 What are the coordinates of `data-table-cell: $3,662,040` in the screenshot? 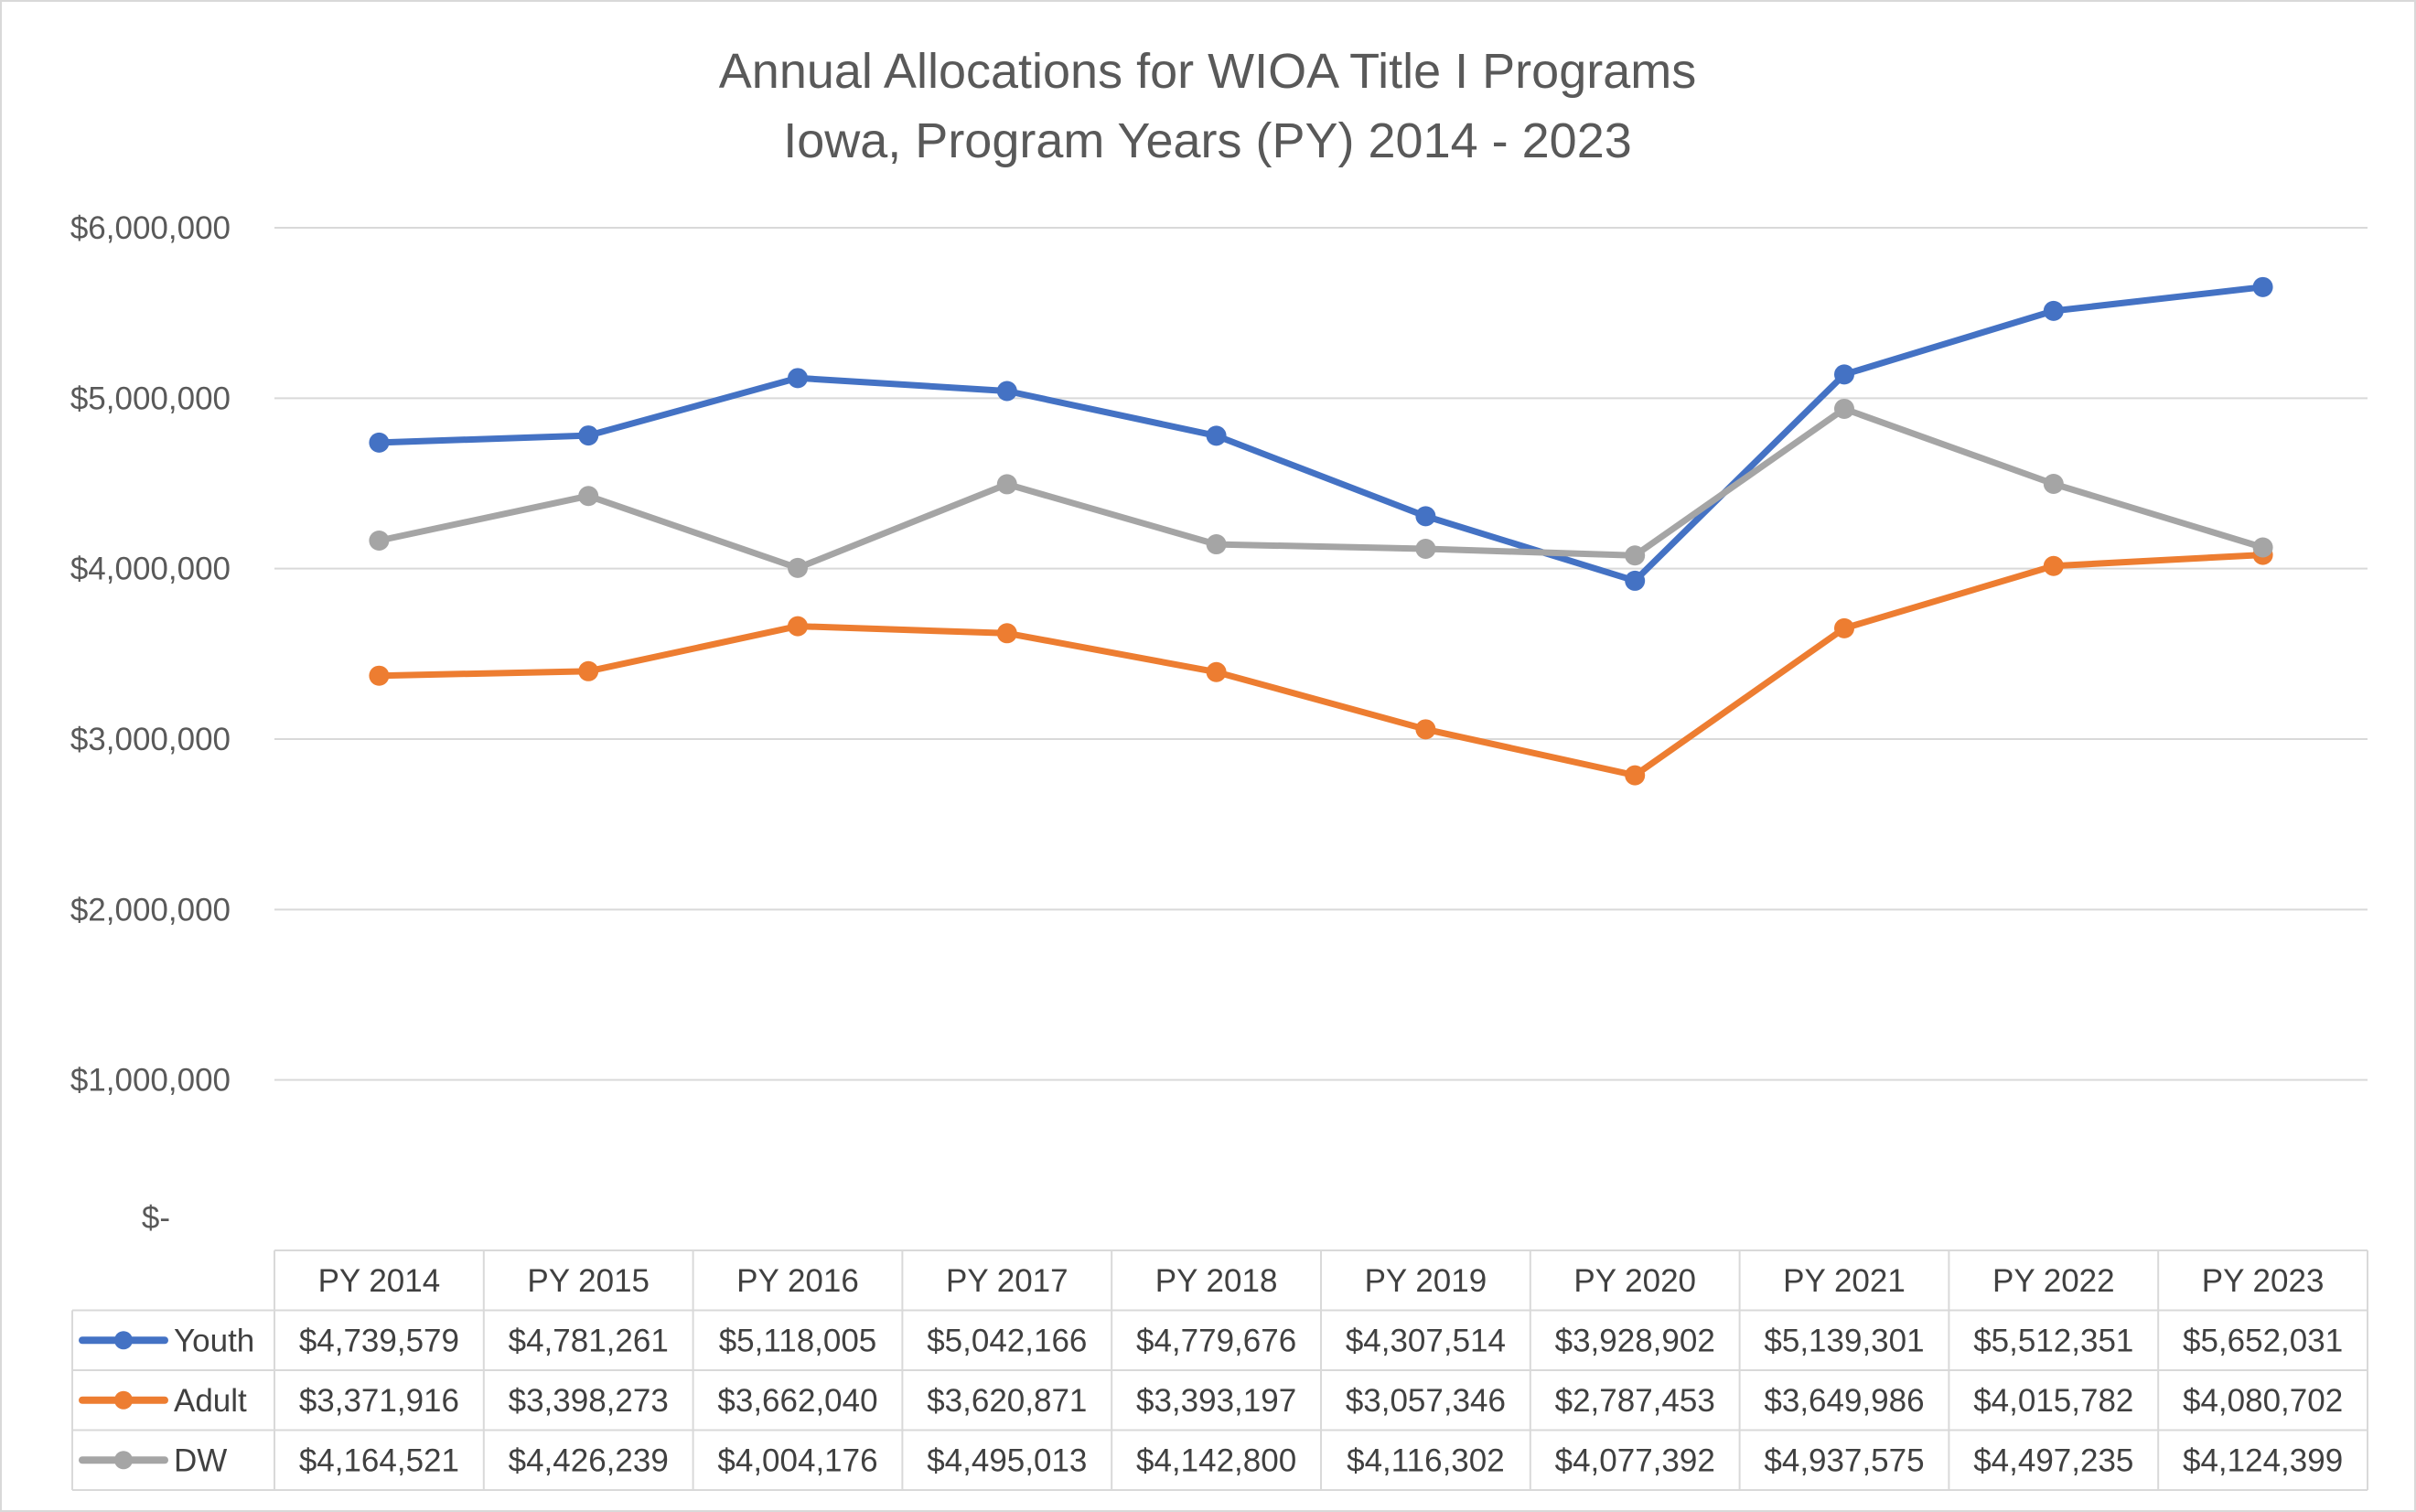 It's located at (797, 1401).